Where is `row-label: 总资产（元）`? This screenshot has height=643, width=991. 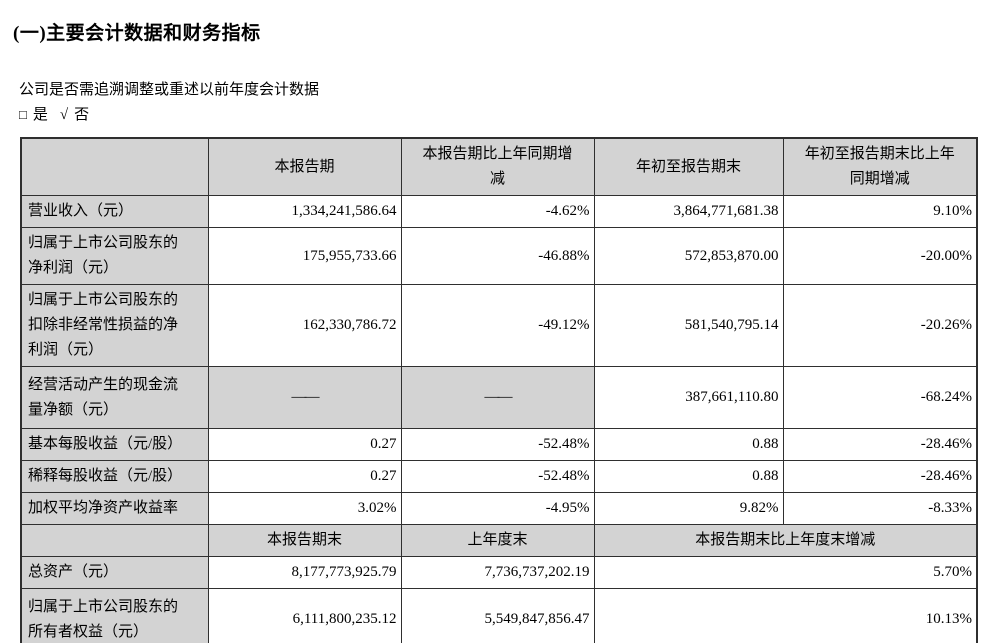 row-label: 总资产（元） is located at coordinates (114, 572).